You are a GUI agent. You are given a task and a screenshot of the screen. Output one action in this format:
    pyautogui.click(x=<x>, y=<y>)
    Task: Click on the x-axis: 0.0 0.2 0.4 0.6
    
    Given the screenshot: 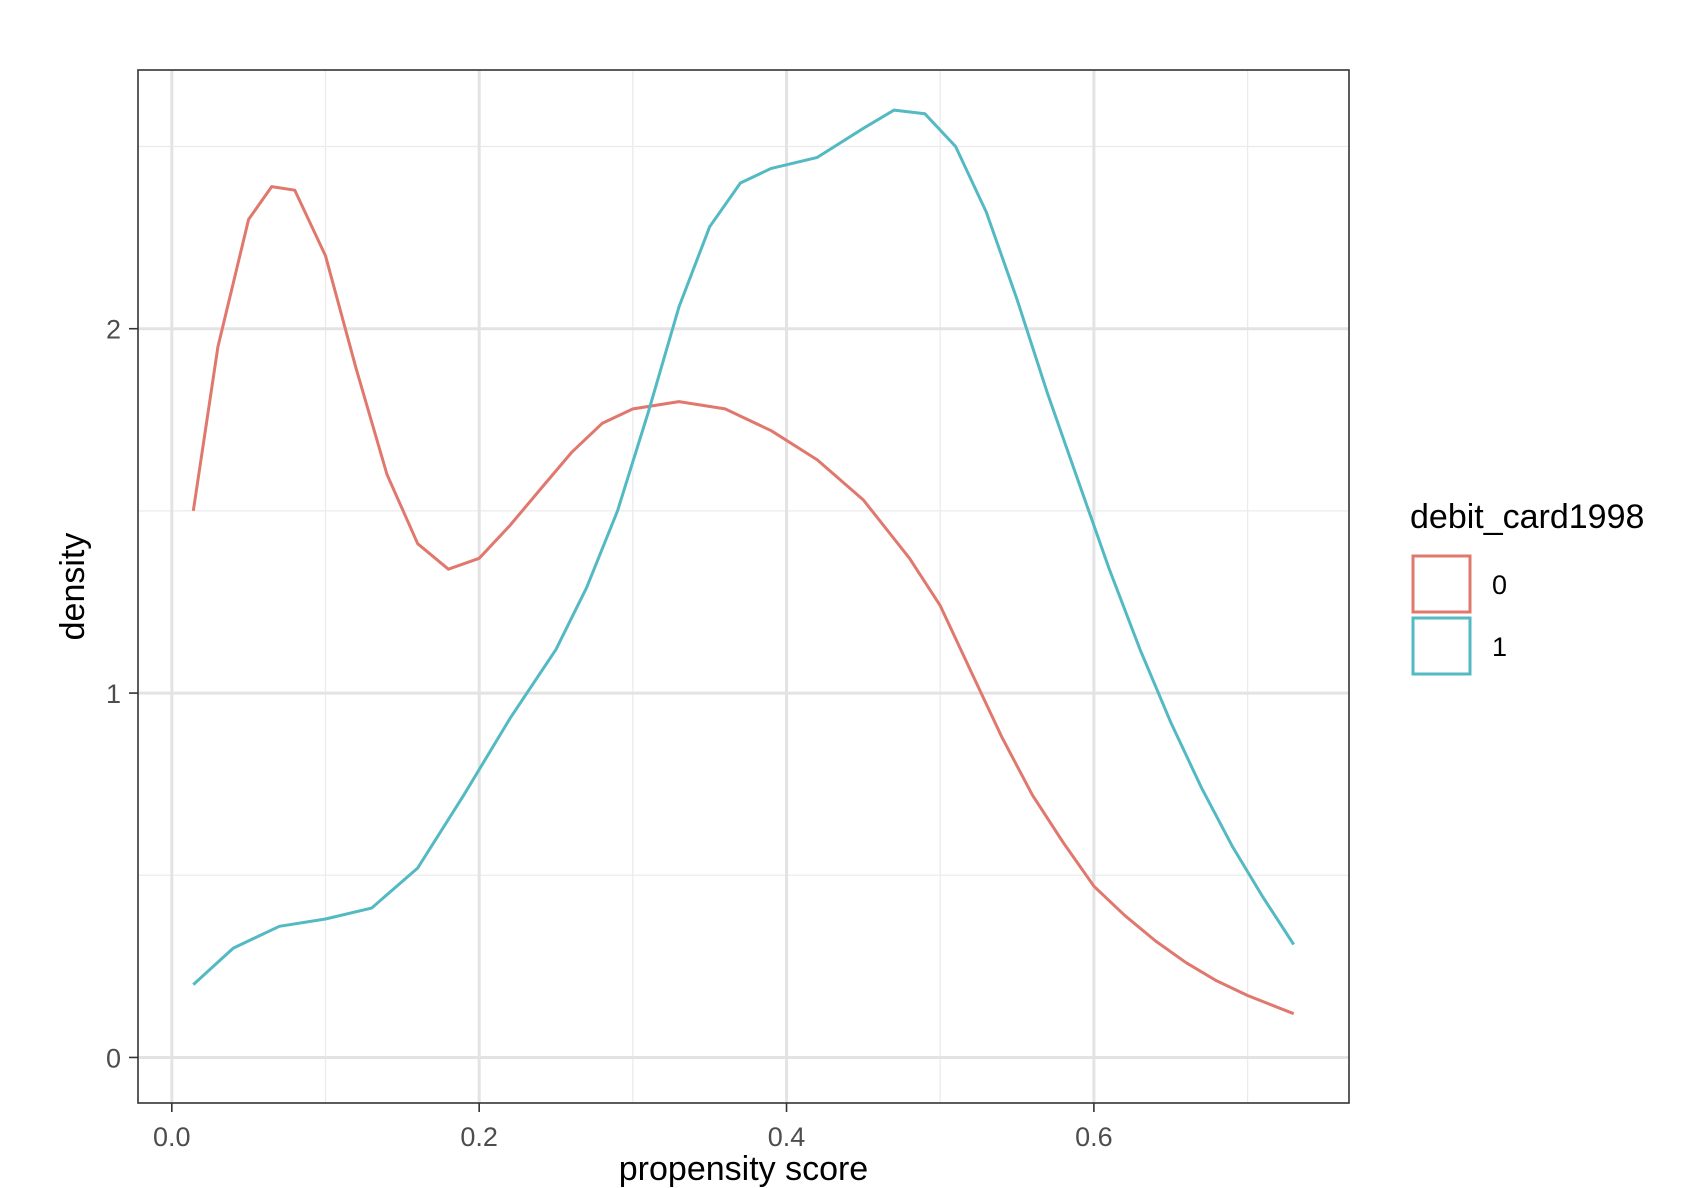 What is the action you would take?
    pyautogui.click(x=633, y=1127)
    